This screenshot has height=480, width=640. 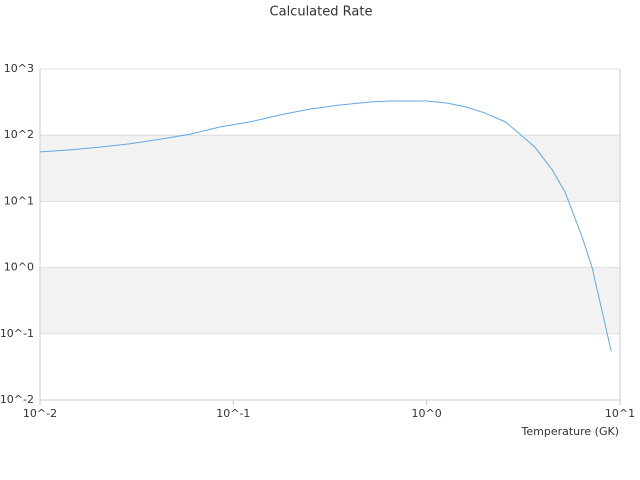 What do you see at coordinates (620, 413) in the screenshot?
I see `x-tick-label: 10^1` at bounding box center [620, 413].